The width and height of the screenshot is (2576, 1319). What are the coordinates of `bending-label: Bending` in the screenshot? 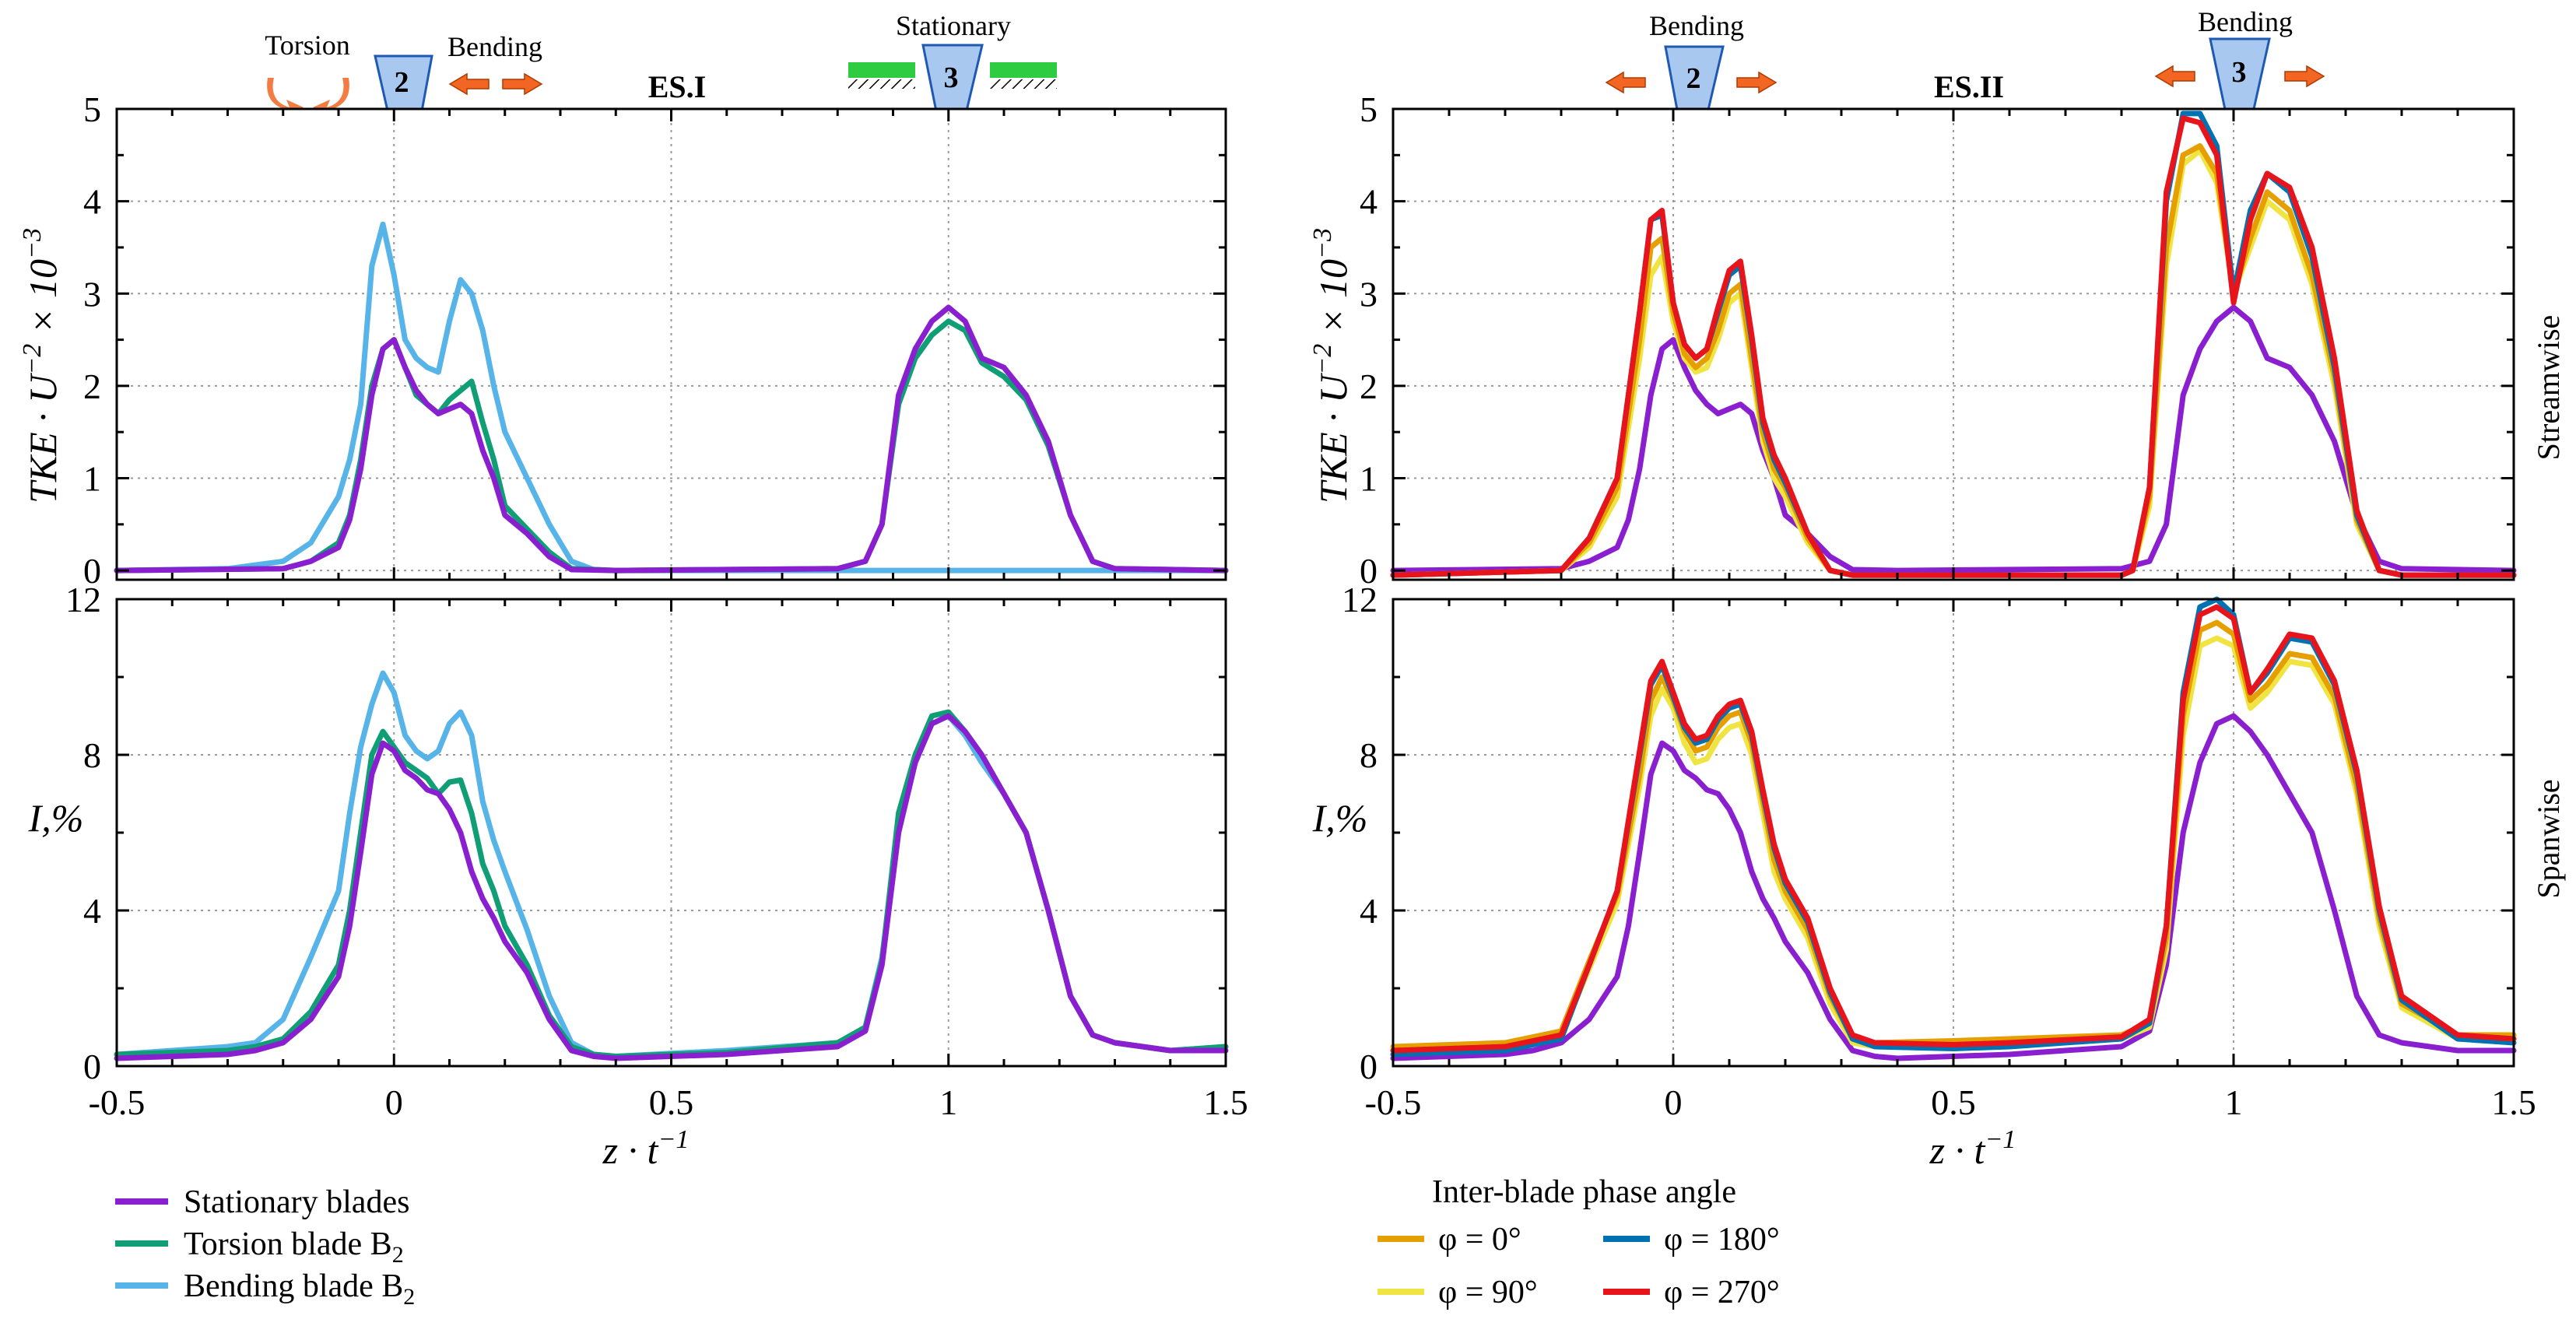 It's located at (495, 46).